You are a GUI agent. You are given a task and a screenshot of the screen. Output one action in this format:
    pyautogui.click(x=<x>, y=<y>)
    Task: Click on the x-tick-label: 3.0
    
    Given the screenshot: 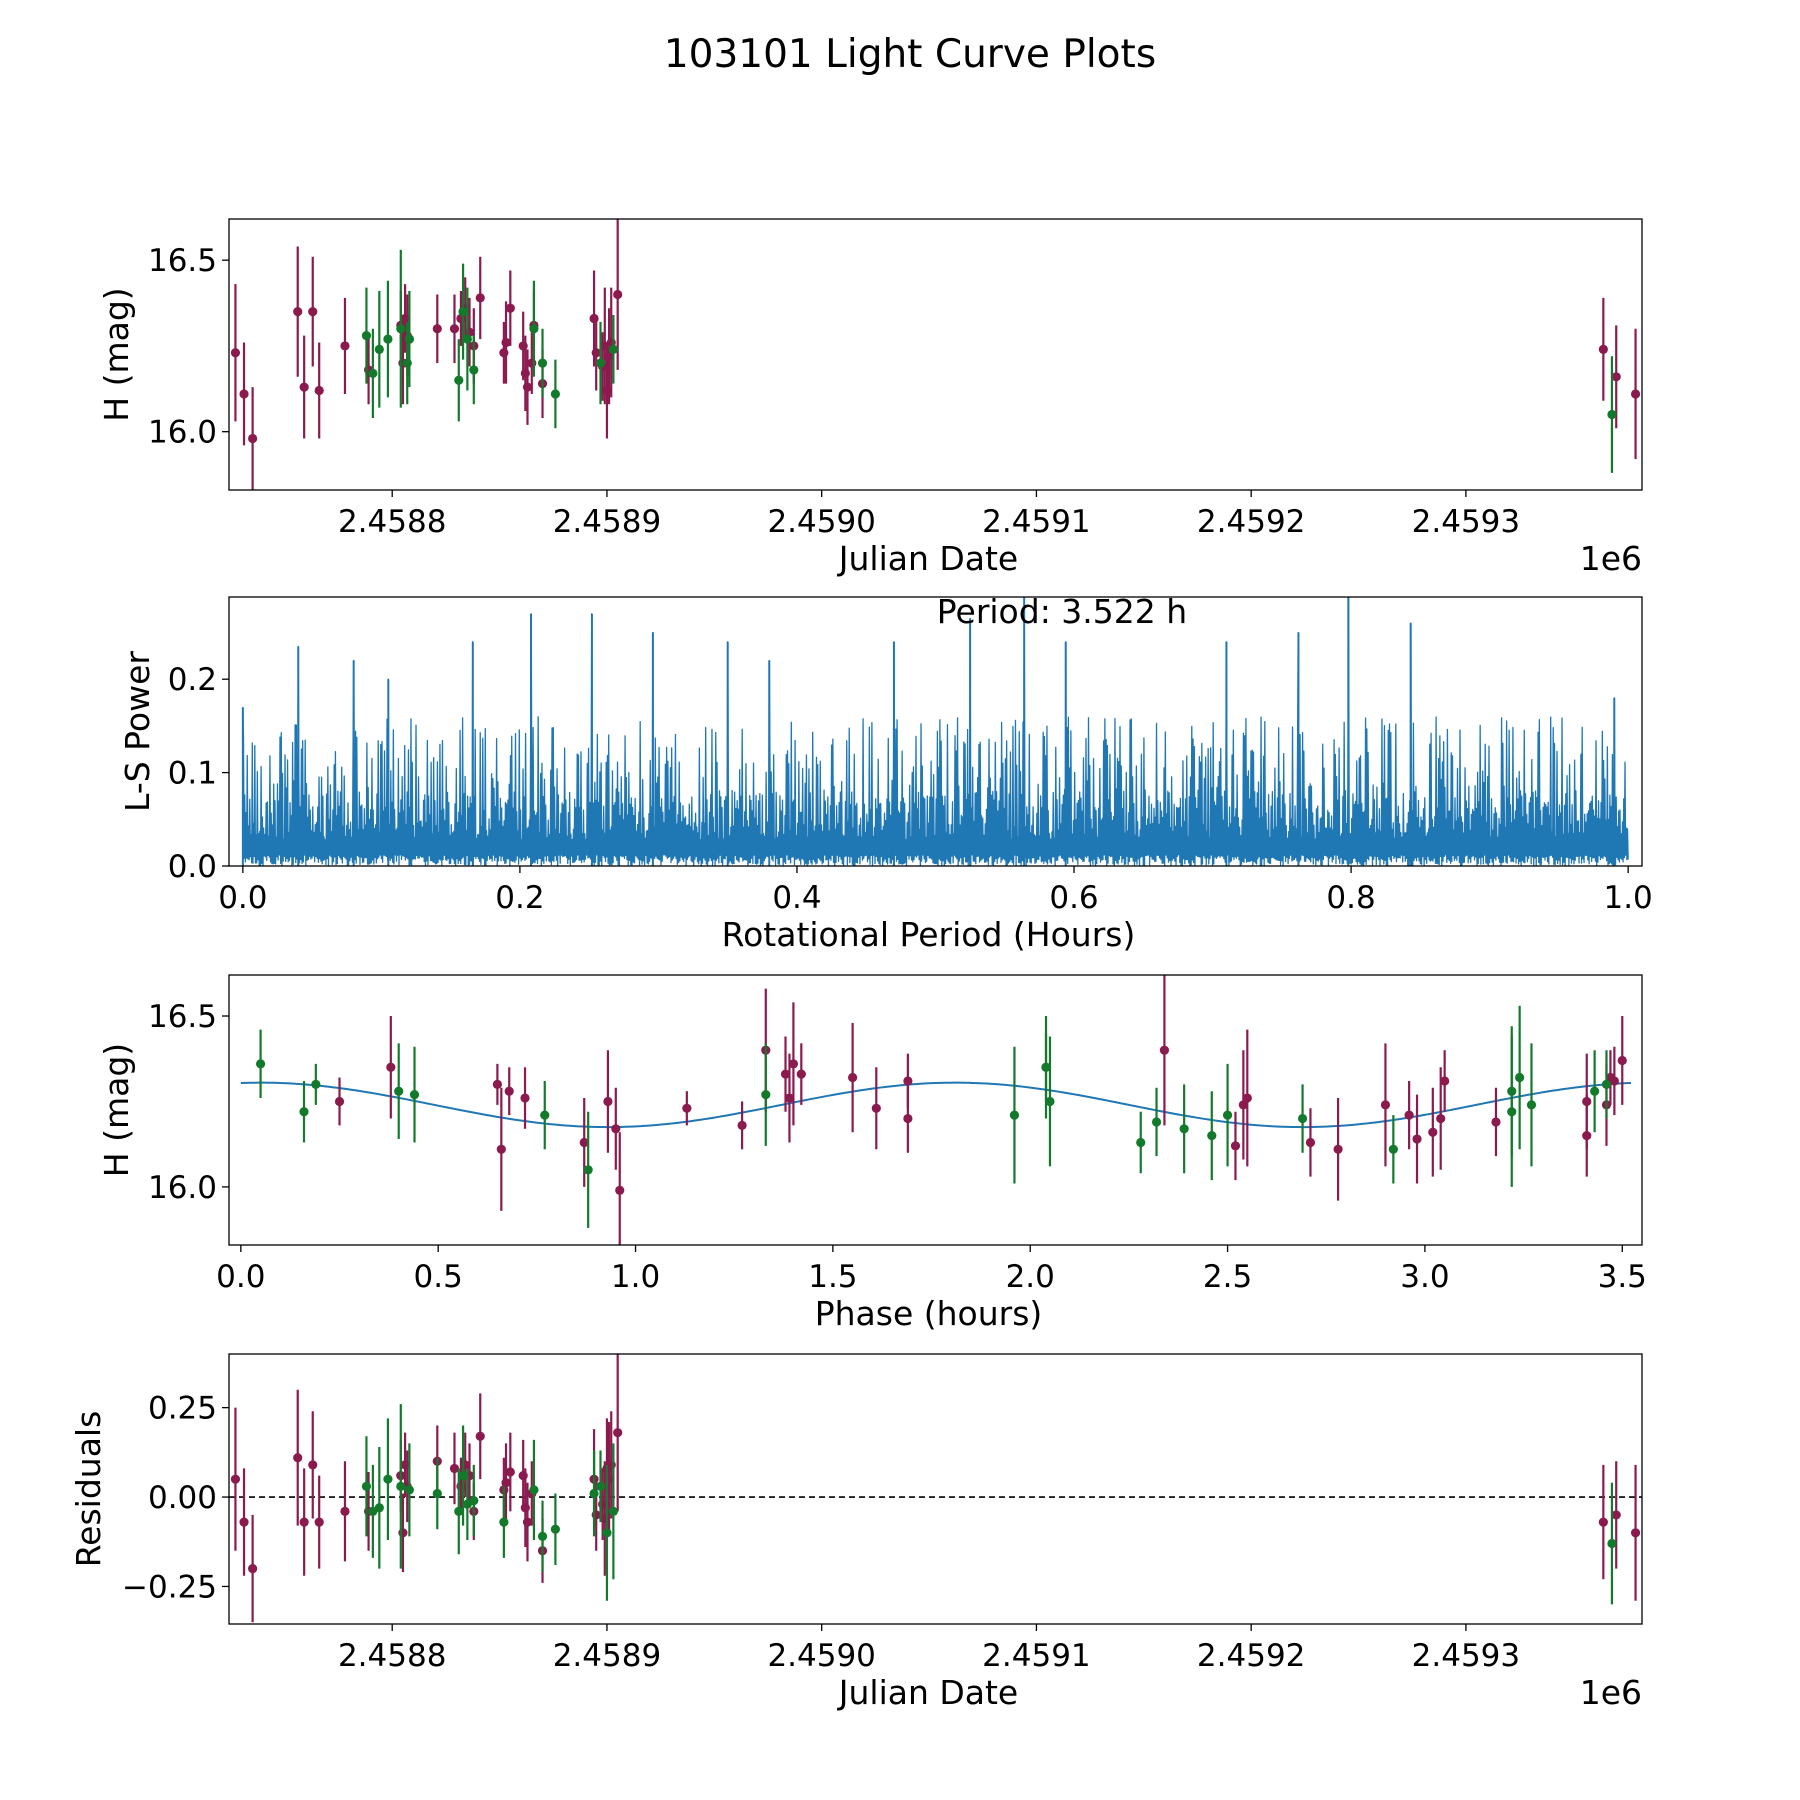 What is the action you would take?
    pyautogui.click(x=1424, y=1277)
    